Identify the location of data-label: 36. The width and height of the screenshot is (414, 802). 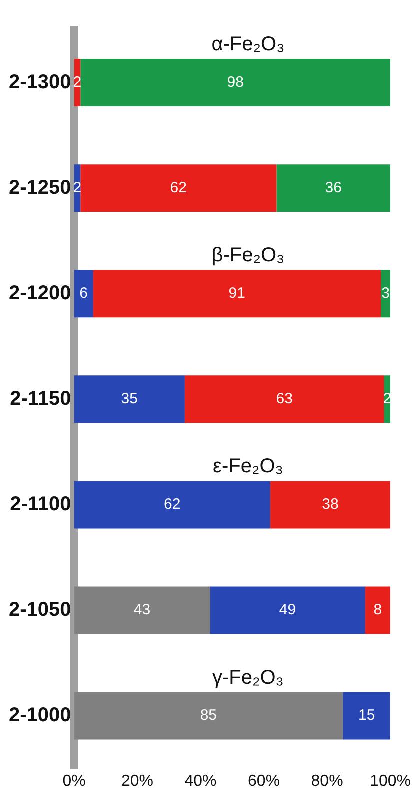
(333, 187).